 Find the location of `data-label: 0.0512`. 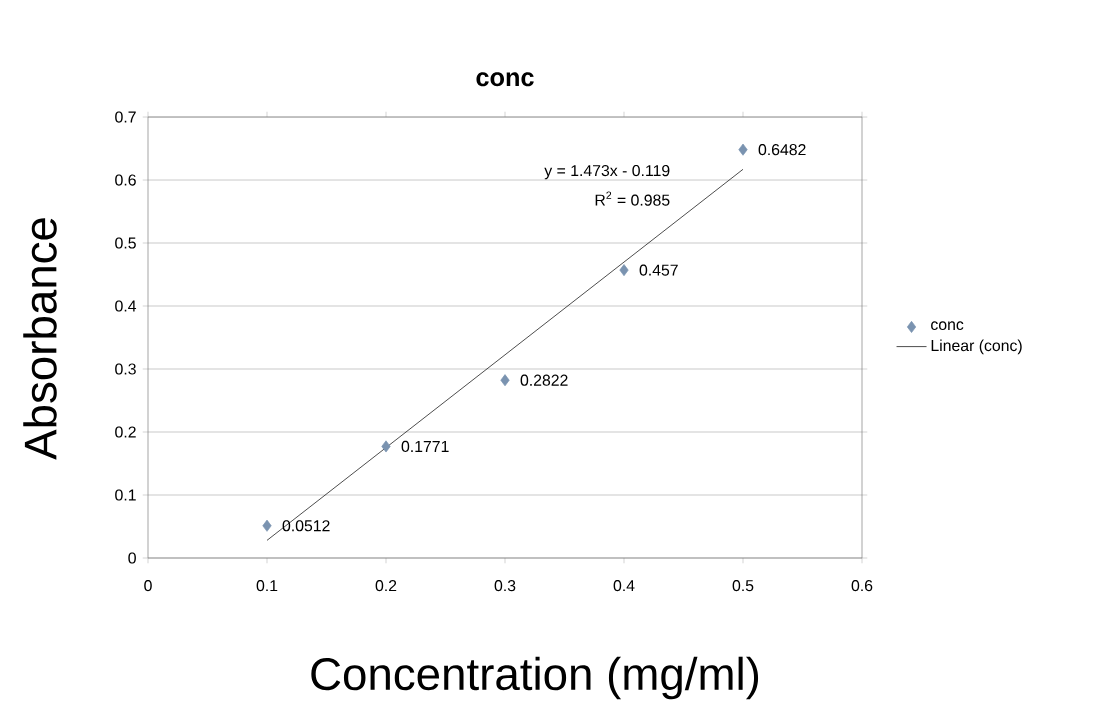

data-label: 0.0512 is located at coordinates (306, 526).